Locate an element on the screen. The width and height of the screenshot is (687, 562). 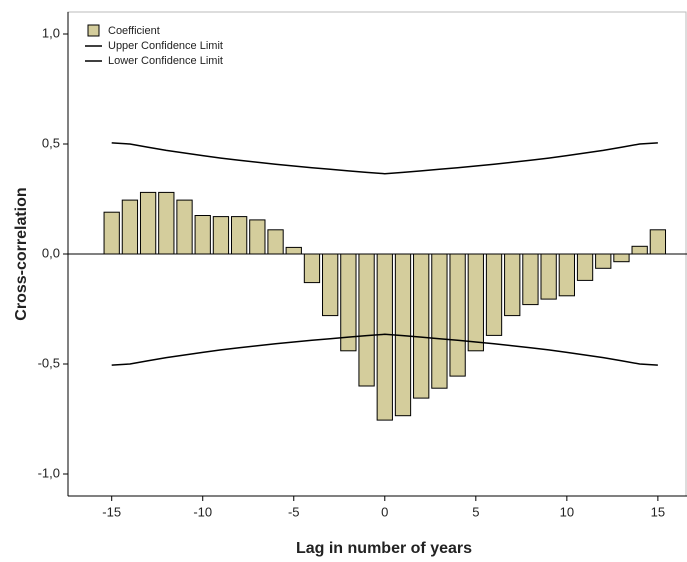
x-tick-label: -15 is located at coordinates (111, 511).